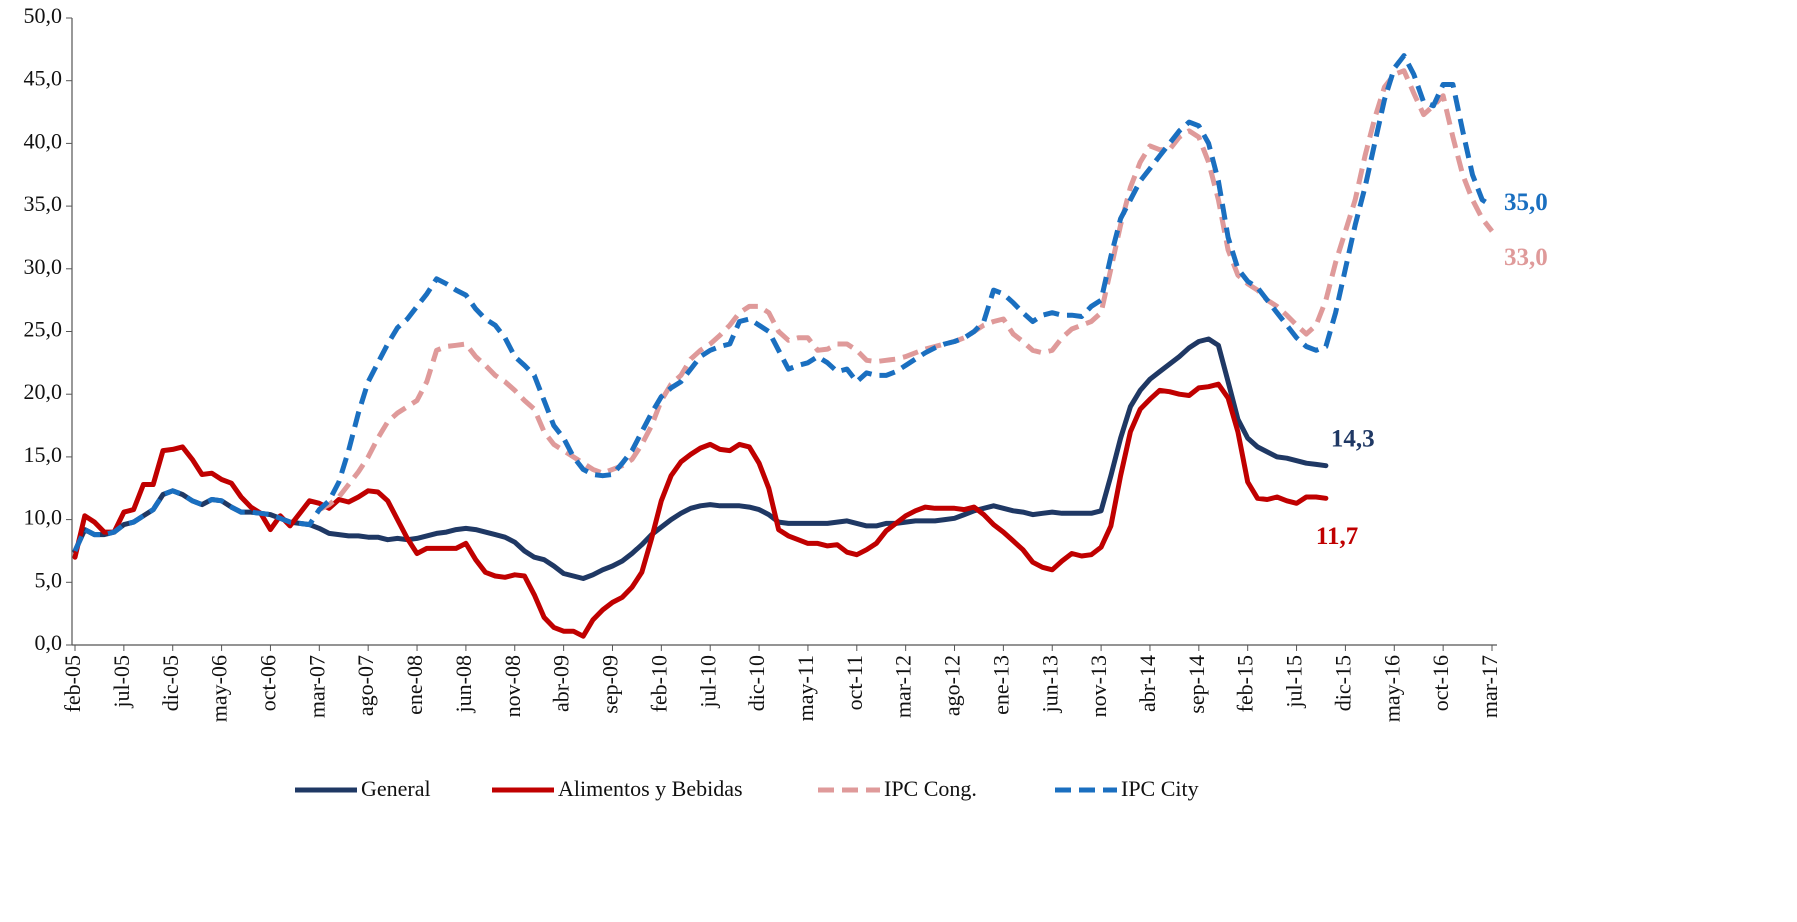 Image resolution: width=1797 pixels, height=922 pixels. Describe the element at coordinates (49, 642) in the screenshot. I see `y-tick-label: 0,0` at that location.